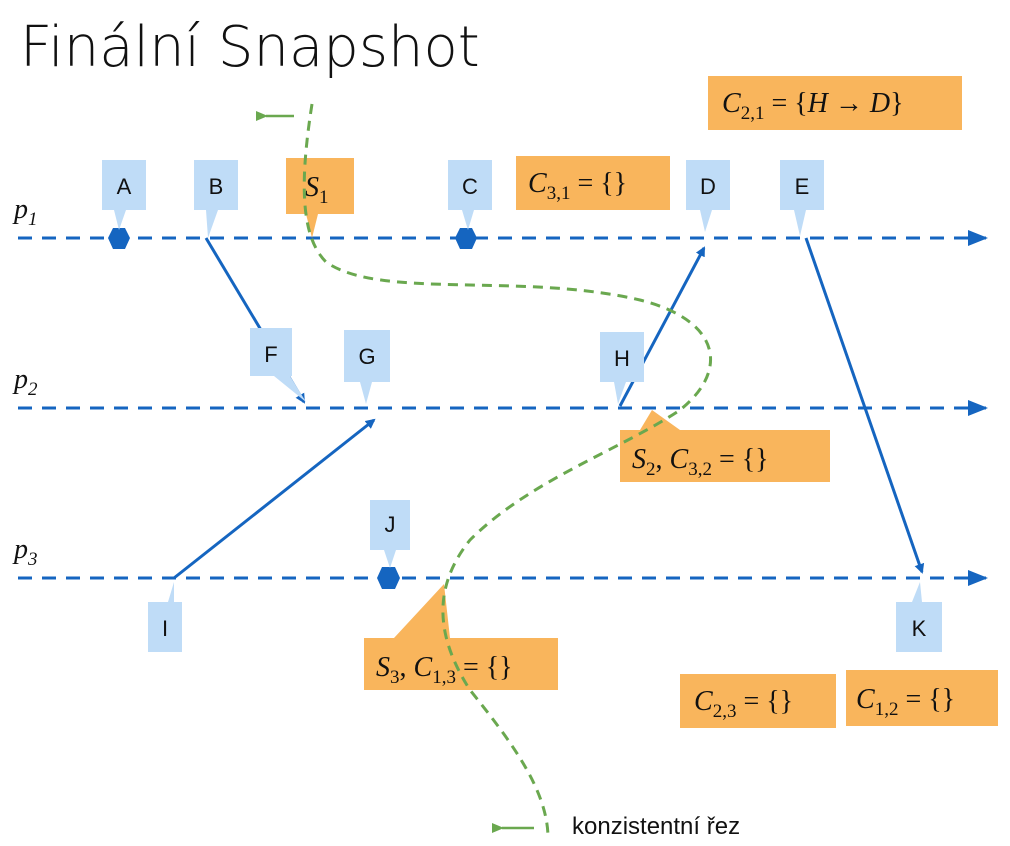 The image size is (1010, 846). I want to click on note-c12: C1,2 = {}, so click(922, 698).